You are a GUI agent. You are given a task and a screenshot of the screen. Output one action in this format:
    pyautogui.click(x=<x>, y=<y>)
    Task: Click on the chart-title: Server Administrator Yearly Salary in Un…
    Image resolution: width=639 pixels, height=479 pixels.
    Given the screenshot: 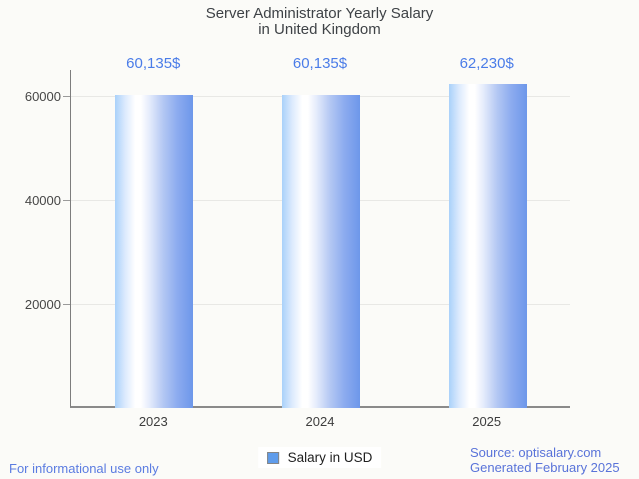 What is the action you would take?
    pyautogui.click(x=319, y=22)
    